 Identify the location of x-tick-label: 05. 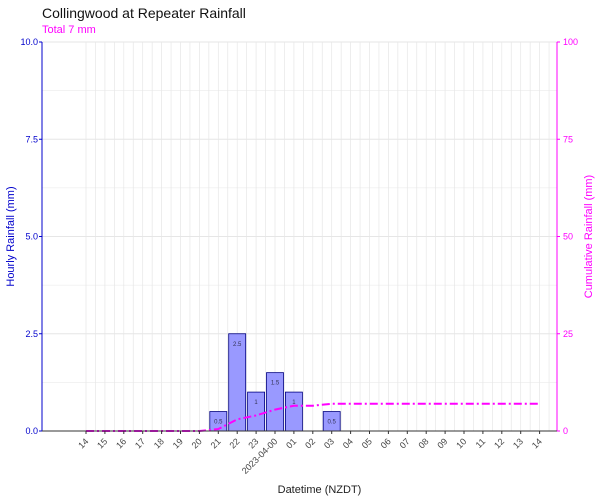
(367, 443).